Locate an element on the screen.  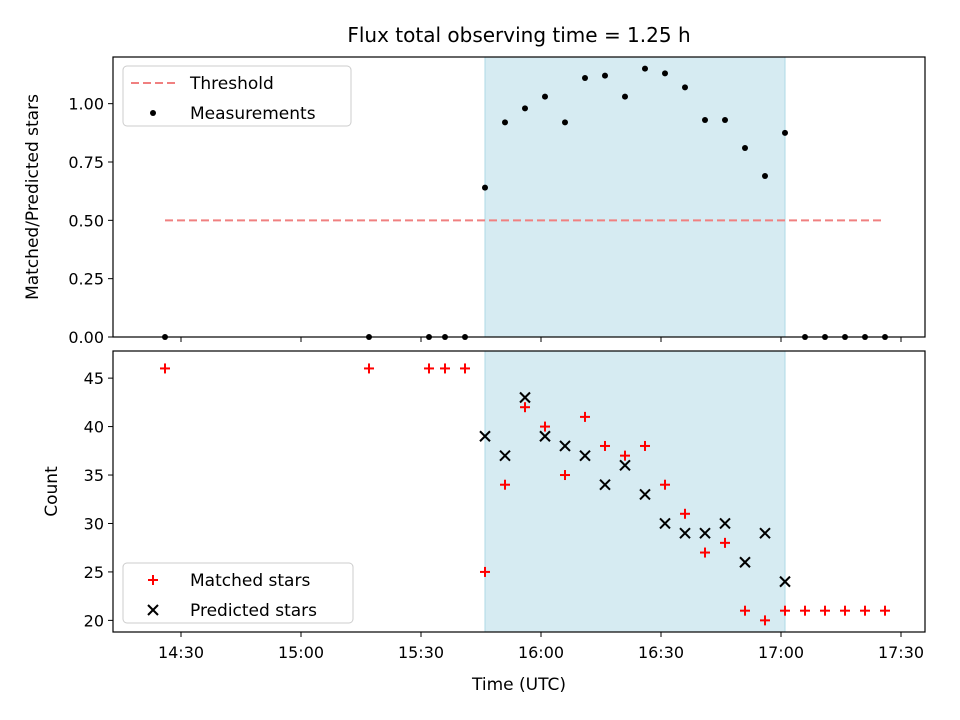
legend: Threshold Measurements is located at coordinates (237, 96).